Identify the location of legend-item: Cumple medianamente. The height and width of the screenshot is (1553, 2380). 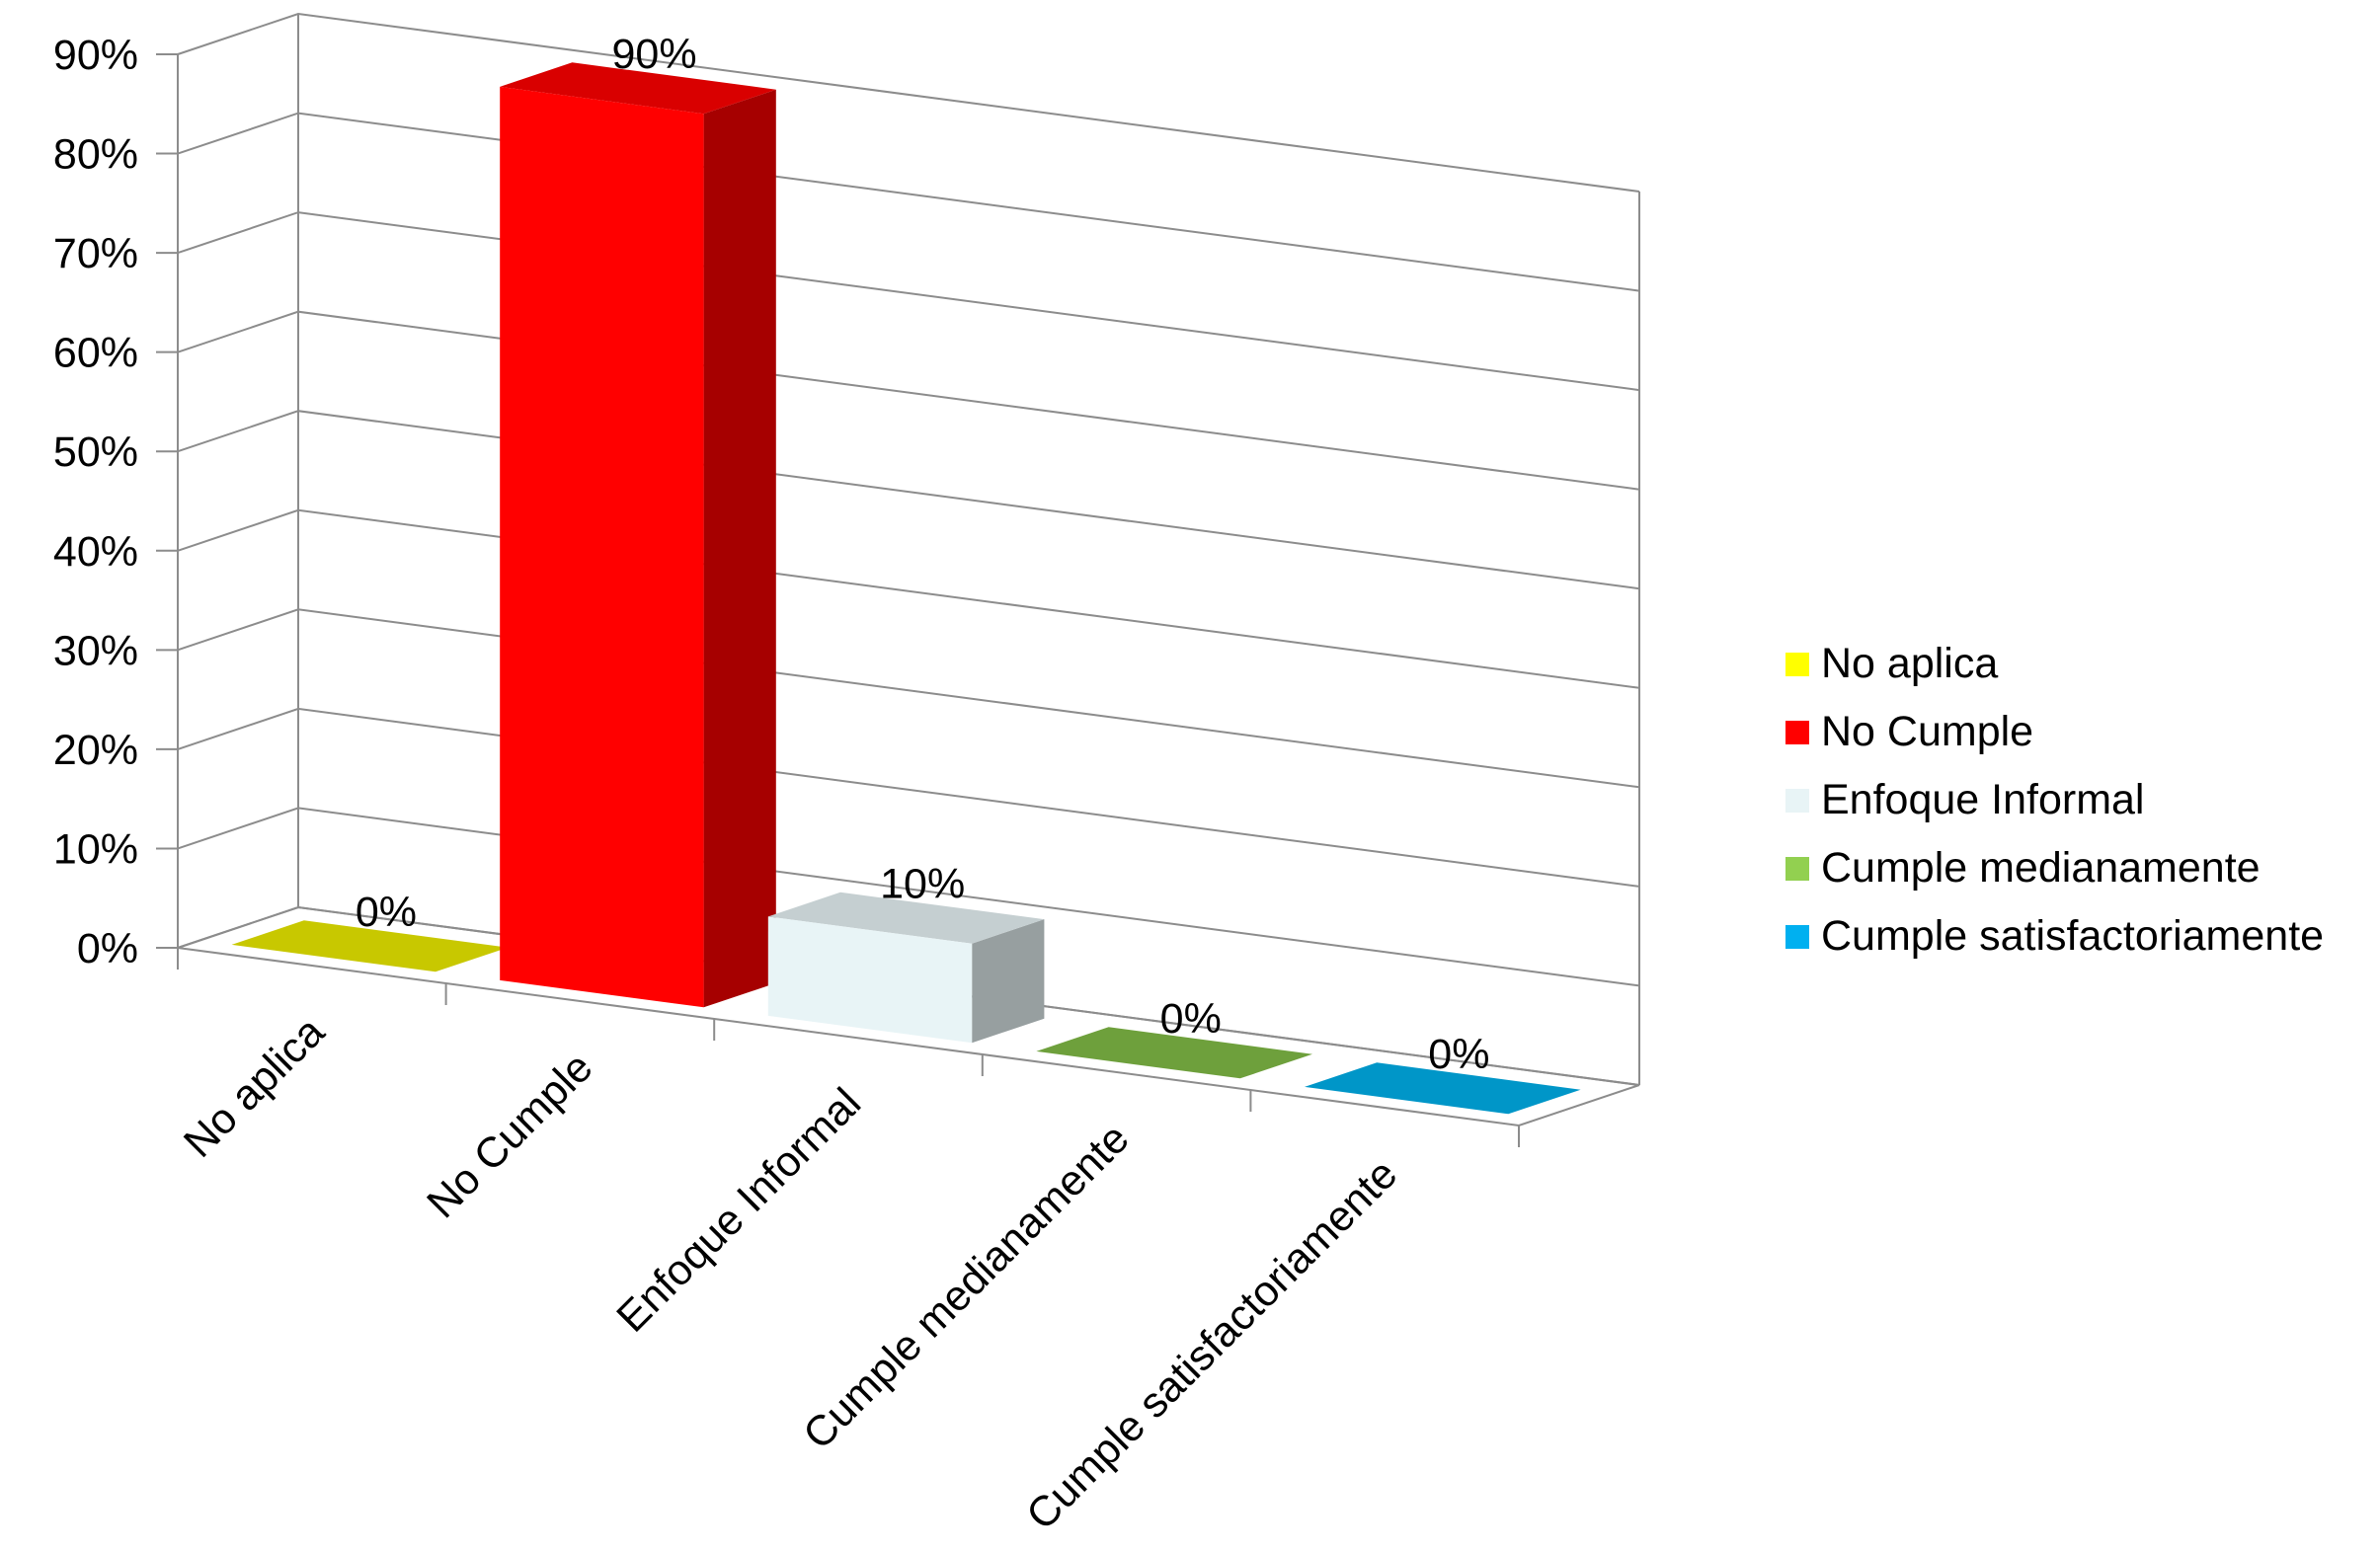
(2054, 868).